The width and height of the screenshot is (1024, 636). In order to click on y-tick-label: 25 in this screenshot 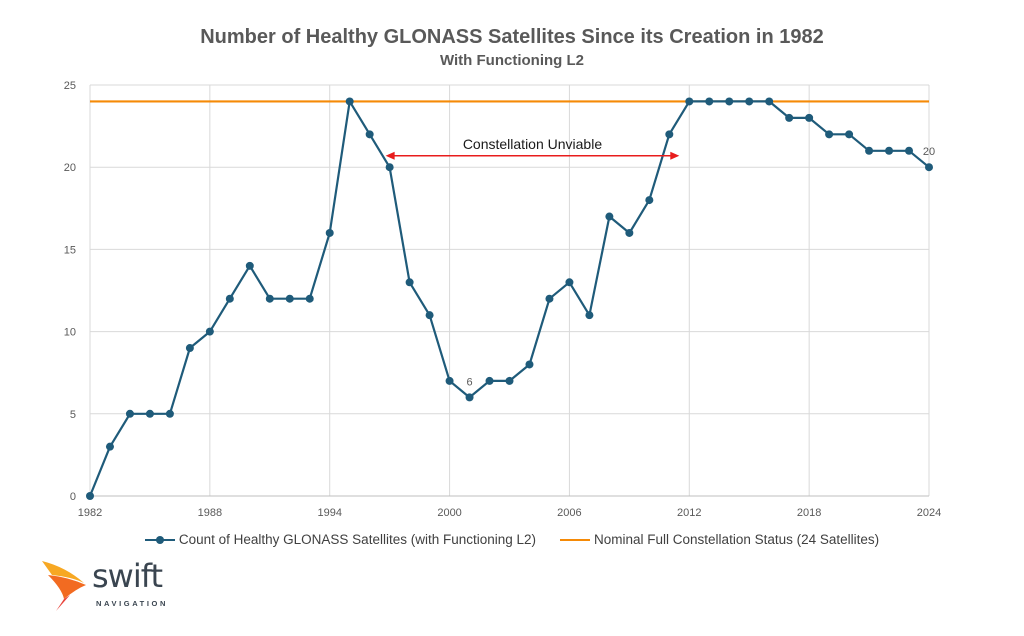, I will do `click(70, 86)`.